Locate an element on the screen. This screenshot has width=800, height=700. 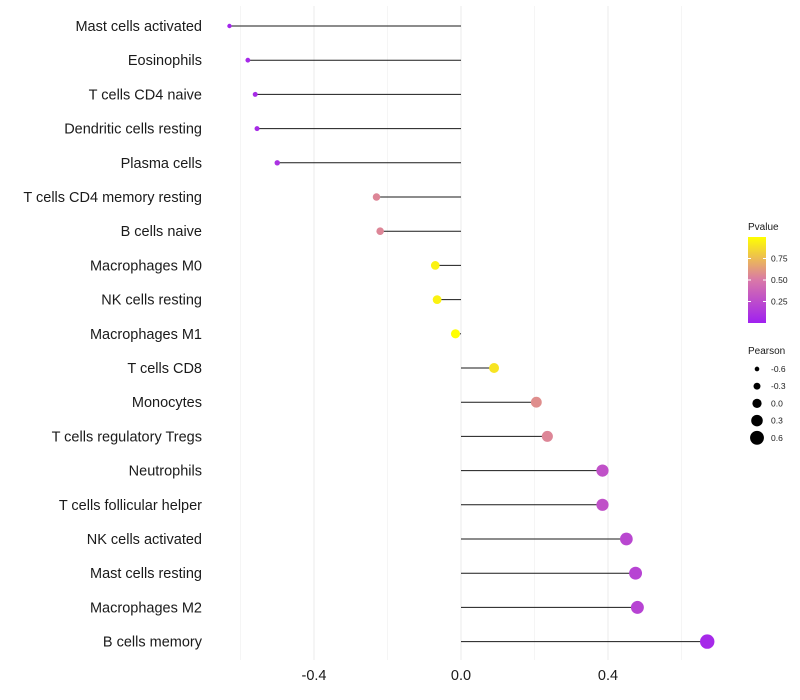
y-axis-label: T cells follicular helper is located at coordinates (130, 506).